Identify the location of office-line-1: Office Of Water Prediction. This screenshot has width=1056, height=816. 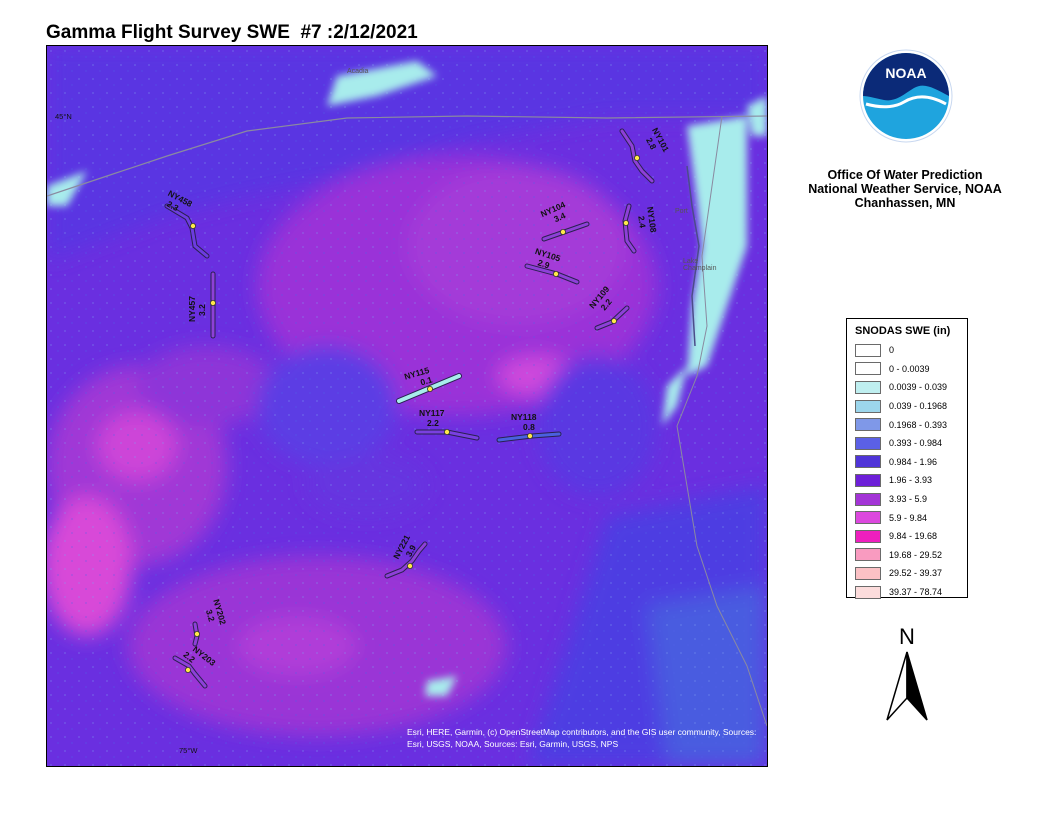
(905, 175).